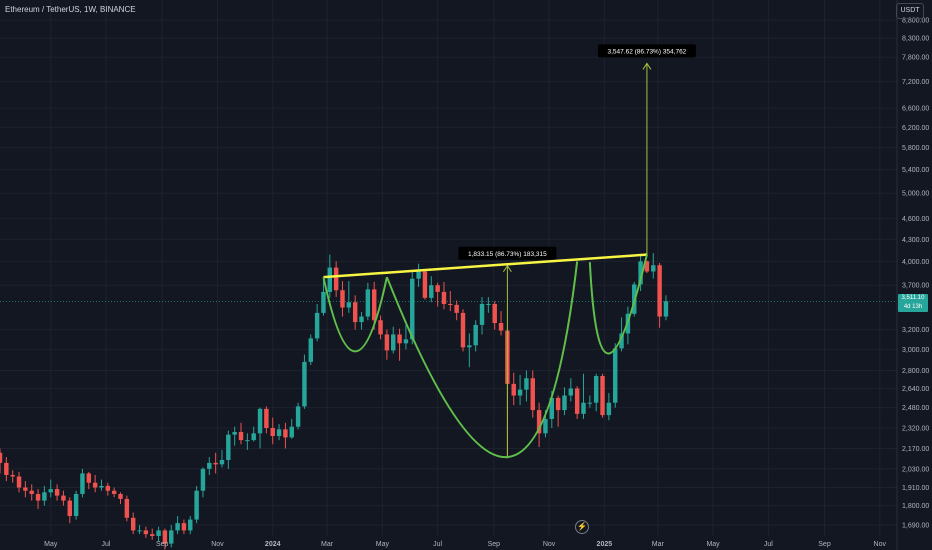 Image resolution: width=932 pixels, height=550 pixels. I want to click on neckline, so click(485, 266).